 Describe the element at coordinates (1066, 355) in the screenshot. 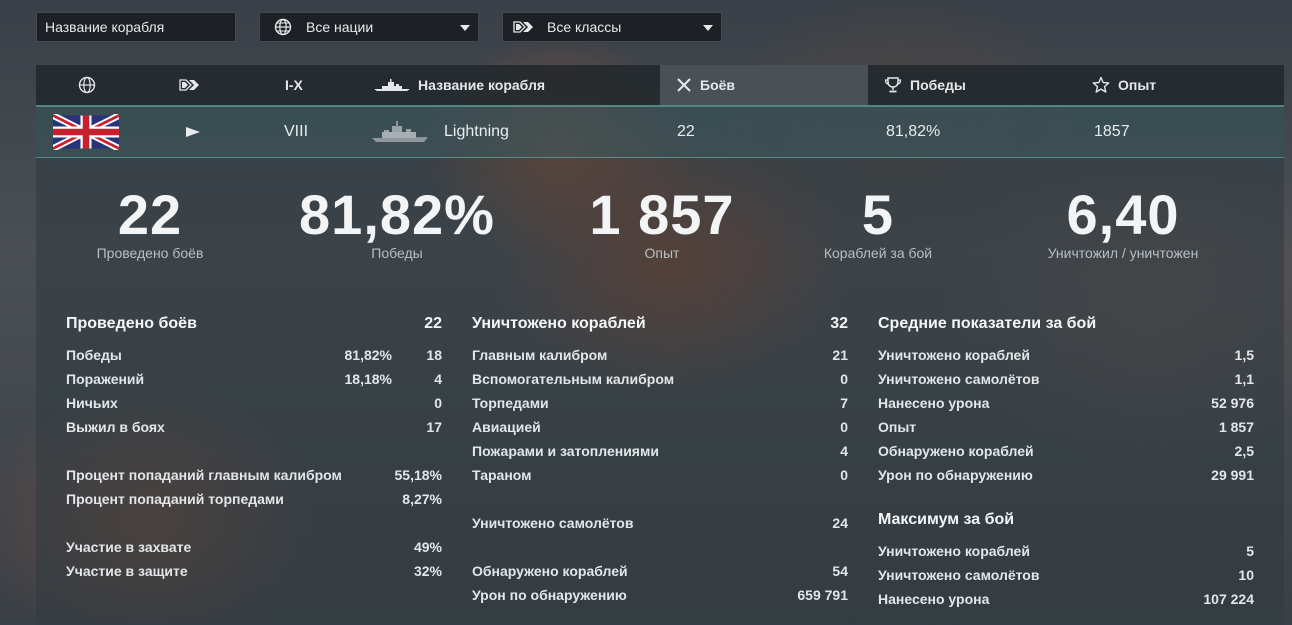

I see `stat-row: Уничтожено кораблей 1,5` at that location.